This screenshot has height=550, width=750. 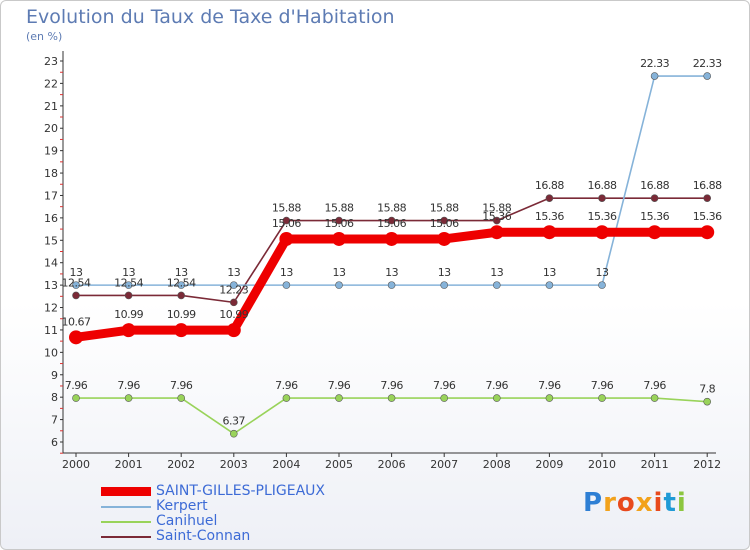 What do you see at coordinates (593, 503) in the screenshot?
I see `logo-letter-p: P` at bounding box center [593, 503].